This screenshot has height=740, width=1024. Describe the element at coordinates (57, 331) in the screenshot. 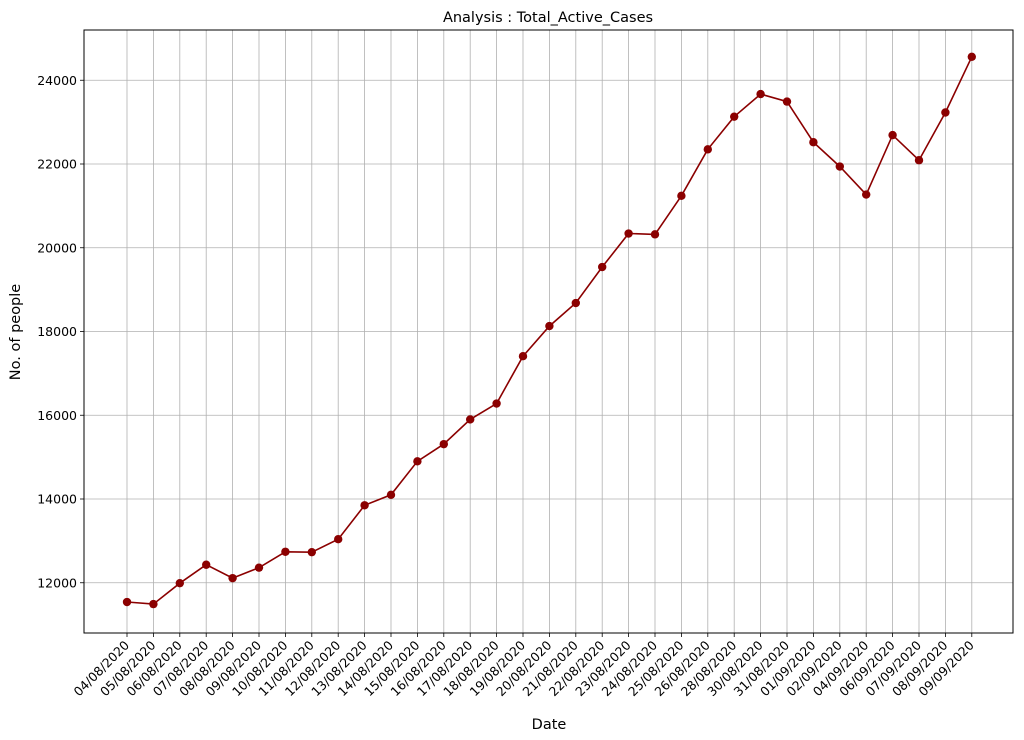

I see `y-tick-label: 18000` at that location.